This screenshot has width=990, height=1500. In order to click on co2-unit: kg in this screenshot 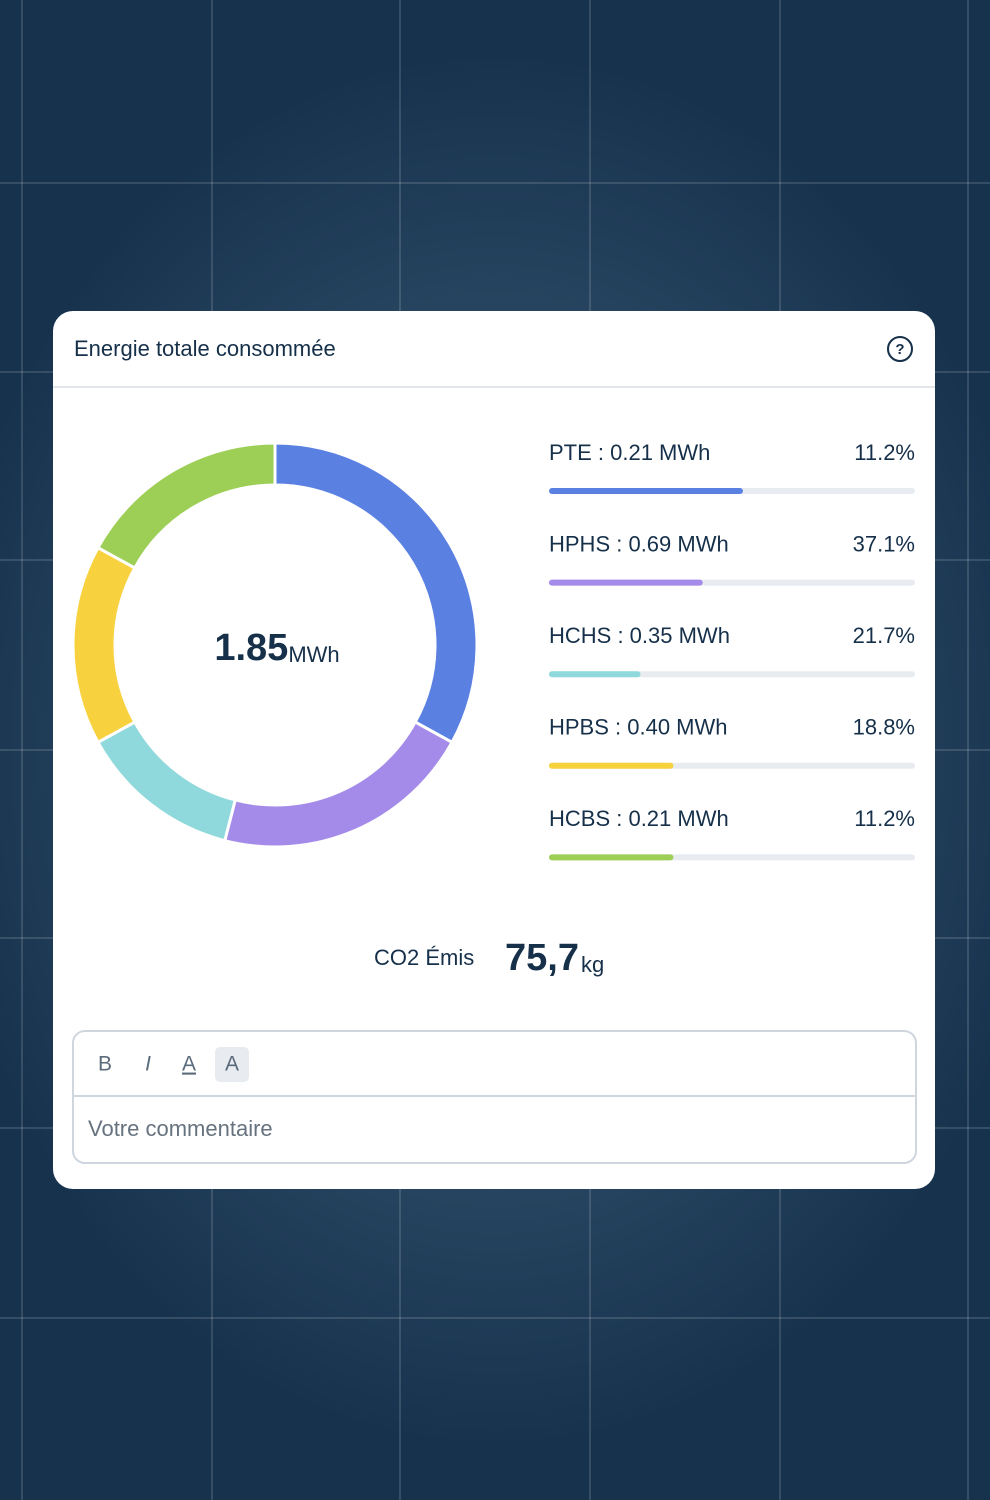, I will do `click(592, 964)`.